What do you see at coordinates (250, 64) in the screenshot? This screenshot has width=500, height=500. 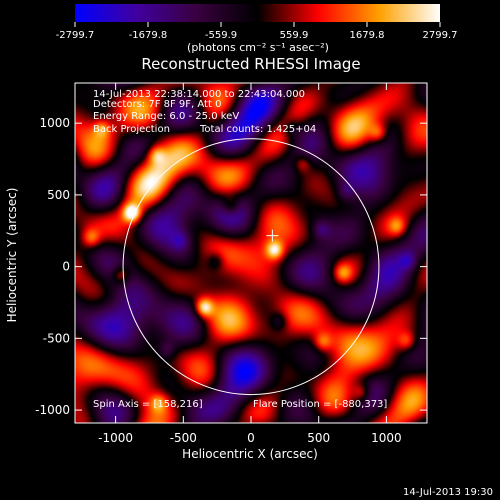 I see `chart-title: Reconstructed RHESSI Image` at bounding box center [250, 64].